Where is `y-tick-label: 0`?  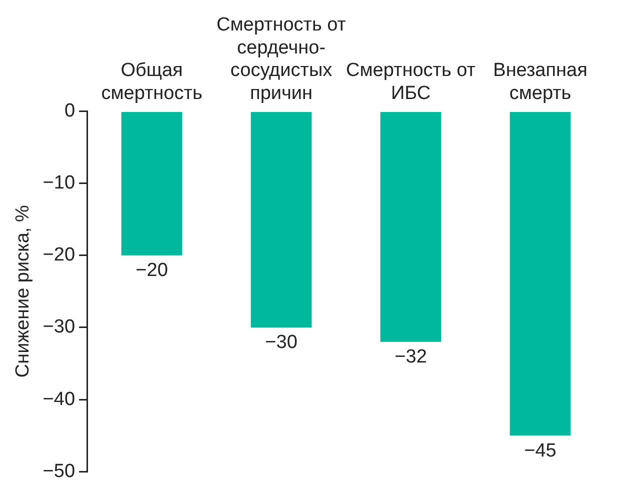 y-tick-label: 0 is located at coordinates (70, 111).